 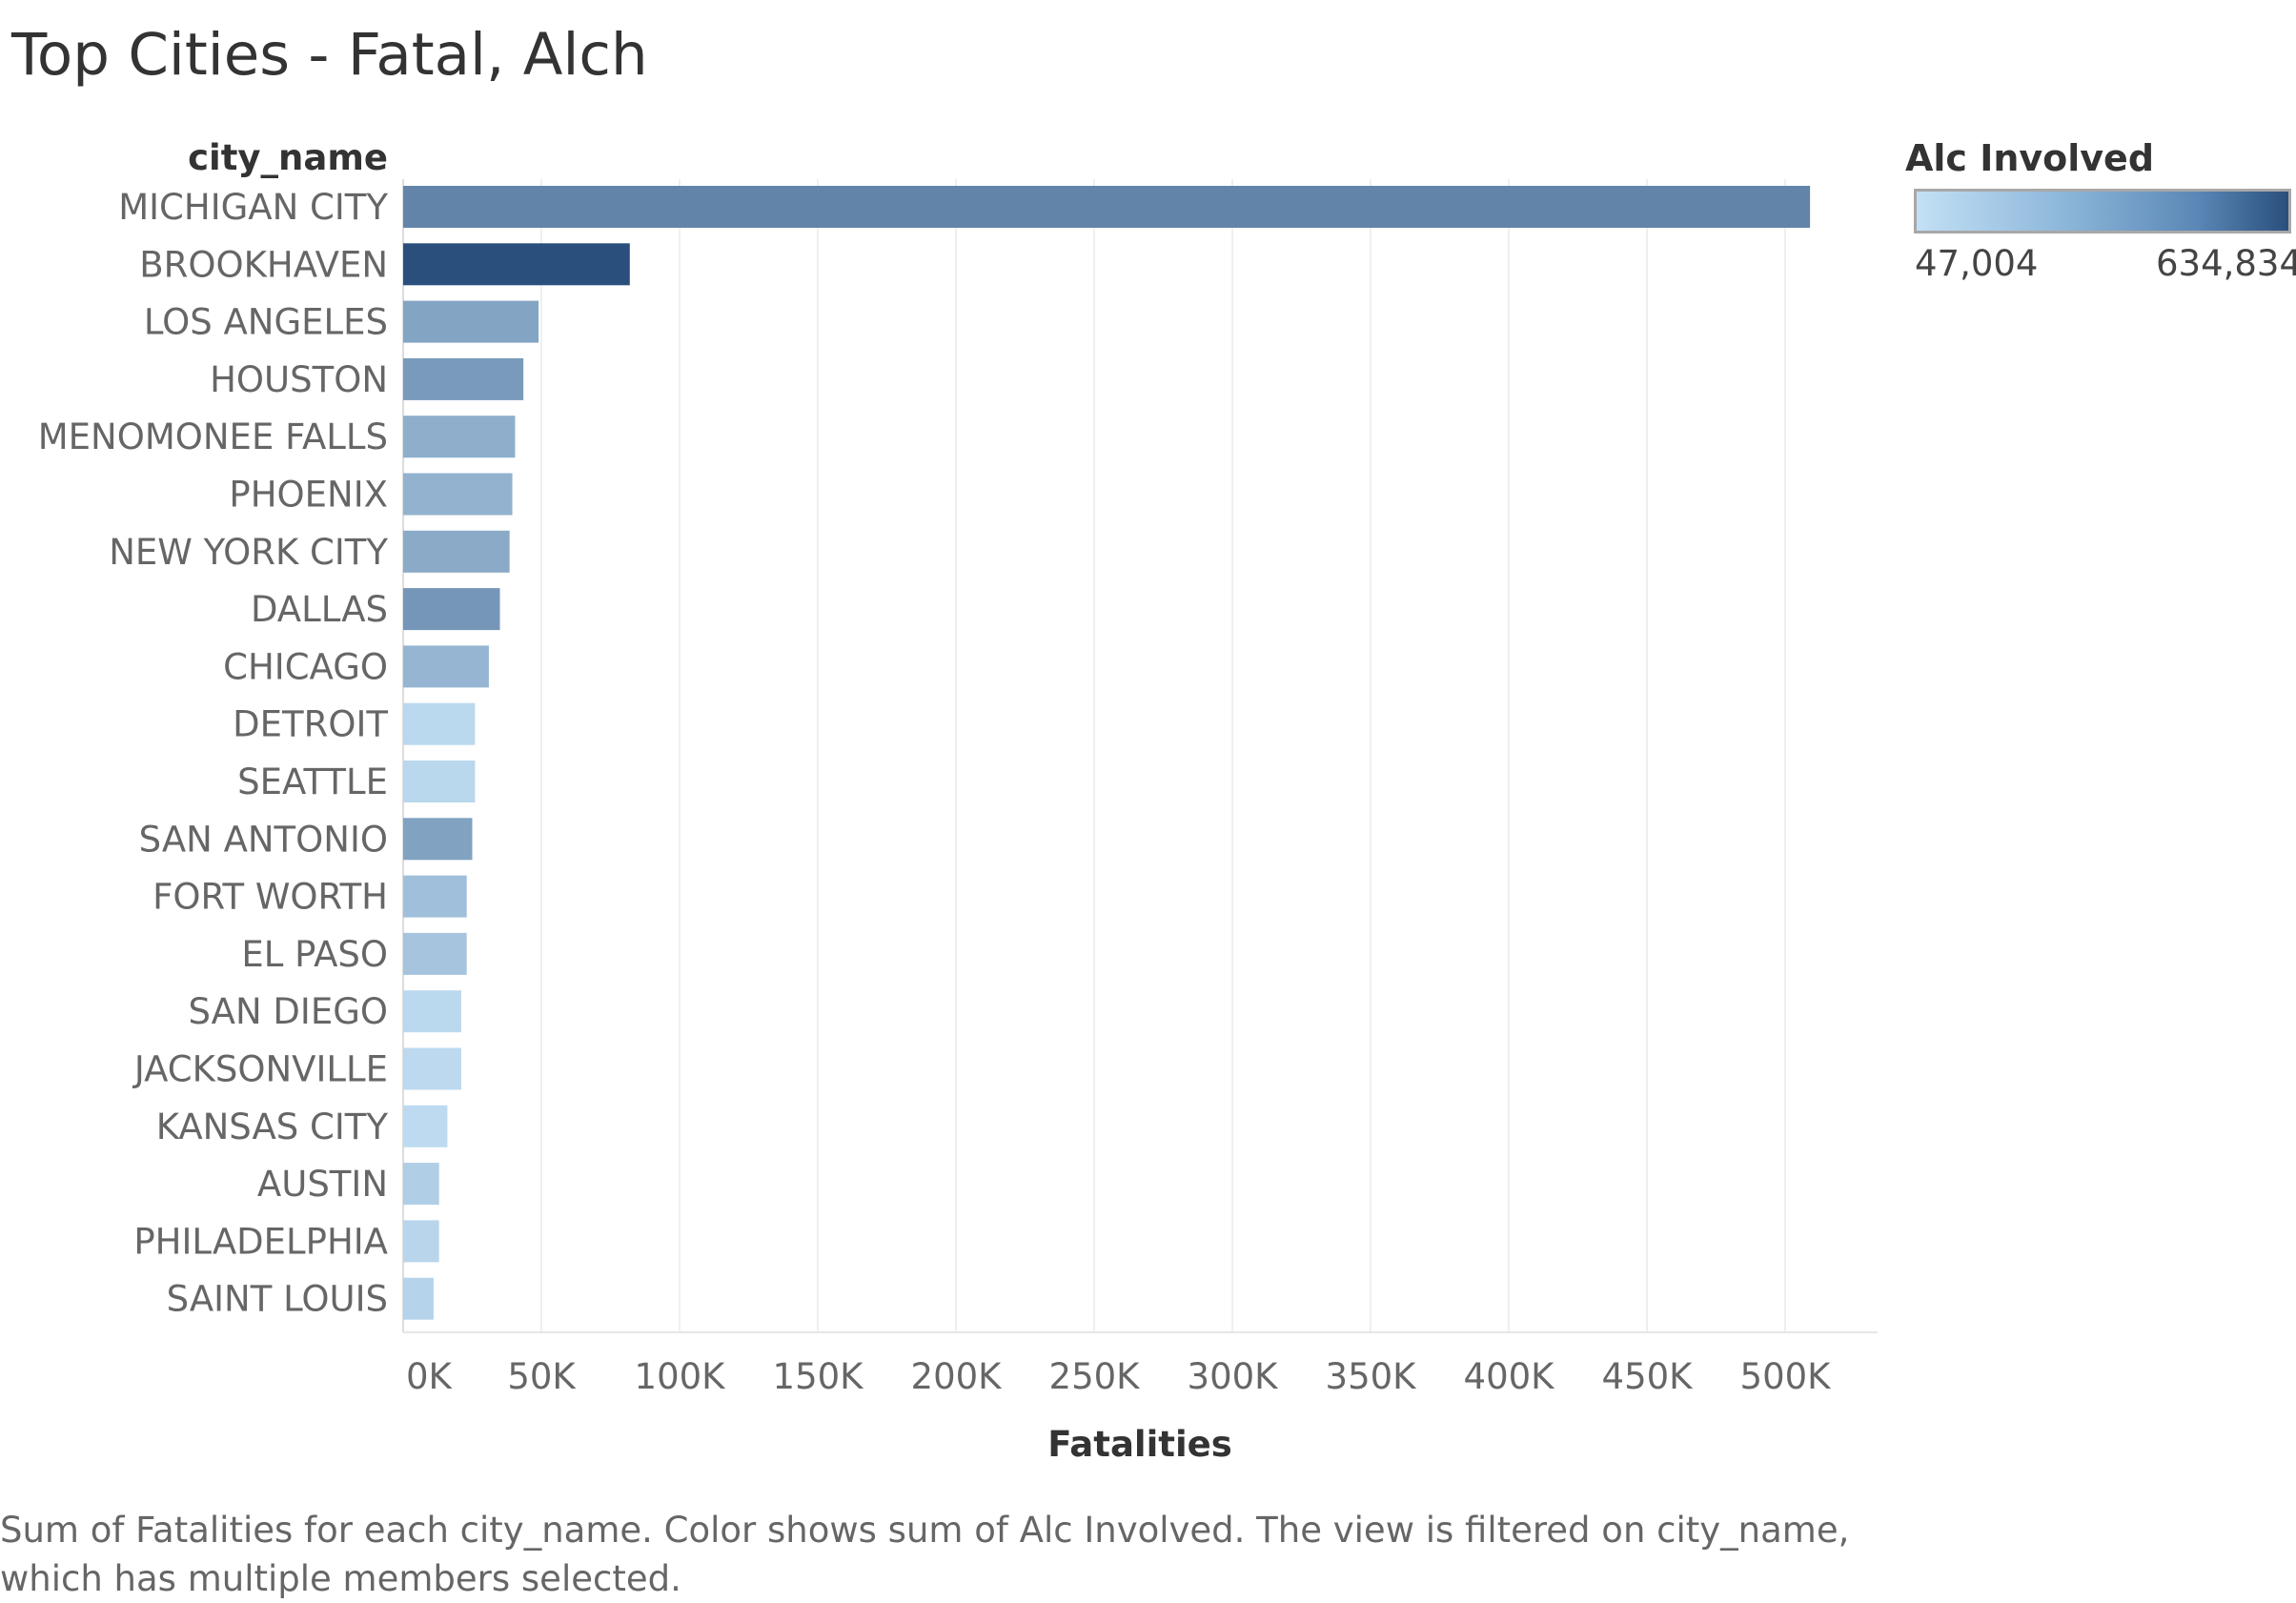 I want to click on category-label: SAN DIEGO, so click(x=289, y=1012).